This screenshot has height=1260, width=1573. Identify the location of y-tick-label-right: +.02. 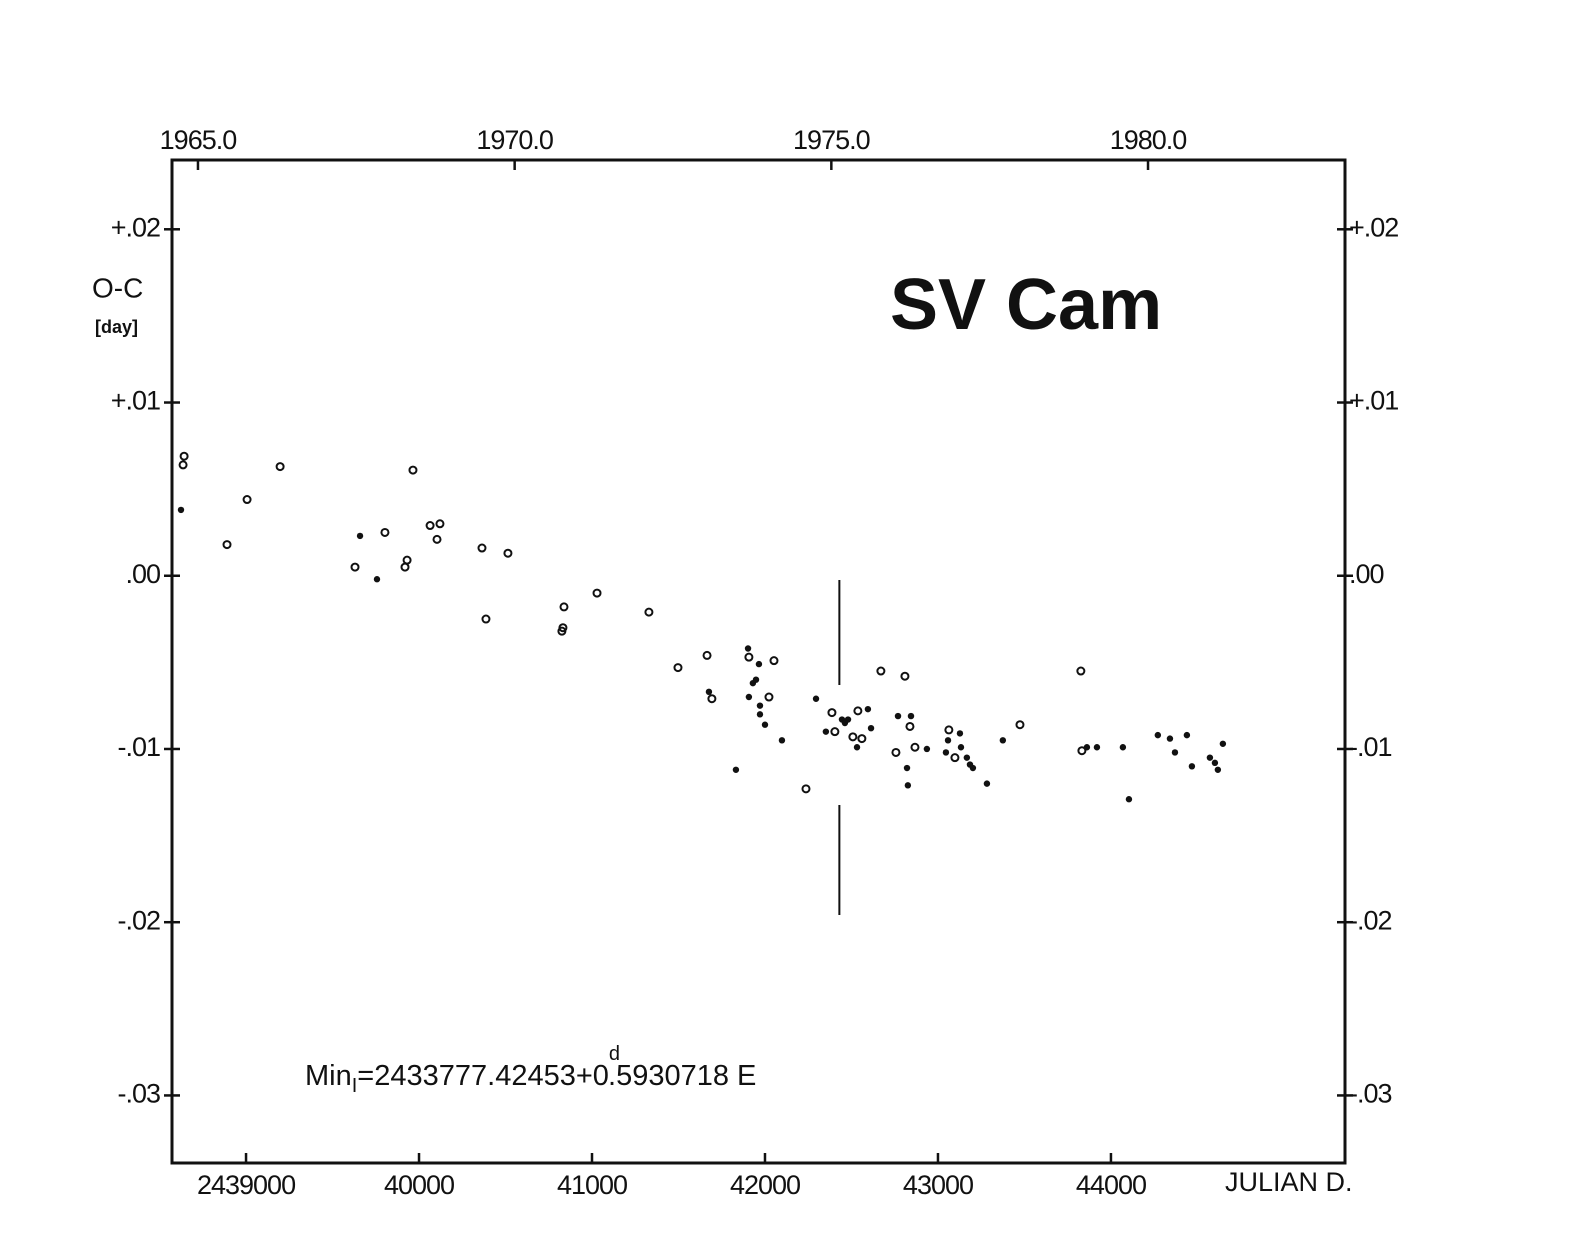
(1373, 227).